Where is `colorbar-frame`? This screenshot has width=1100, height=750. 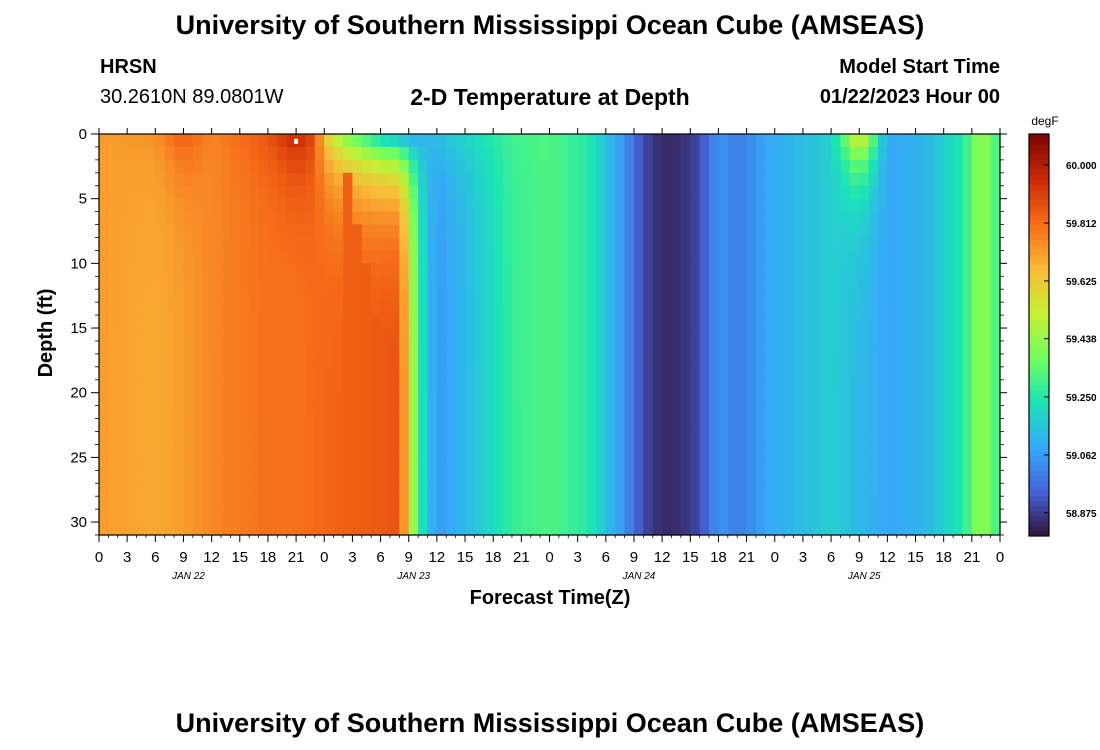
colorbar-frame is located at coordinates (1039, 335).